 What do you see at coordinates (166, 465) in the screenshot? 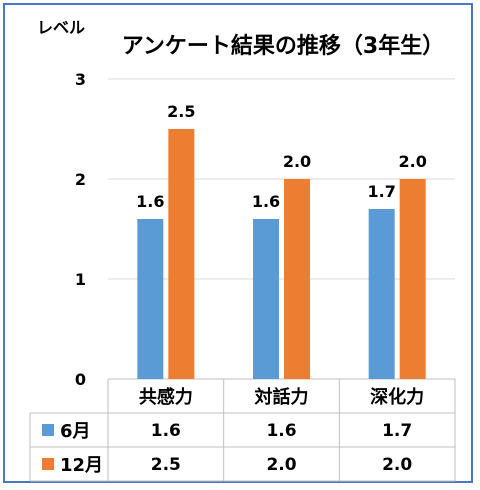
I see `table-cell: 2.5` at bounding box center [166, 465].